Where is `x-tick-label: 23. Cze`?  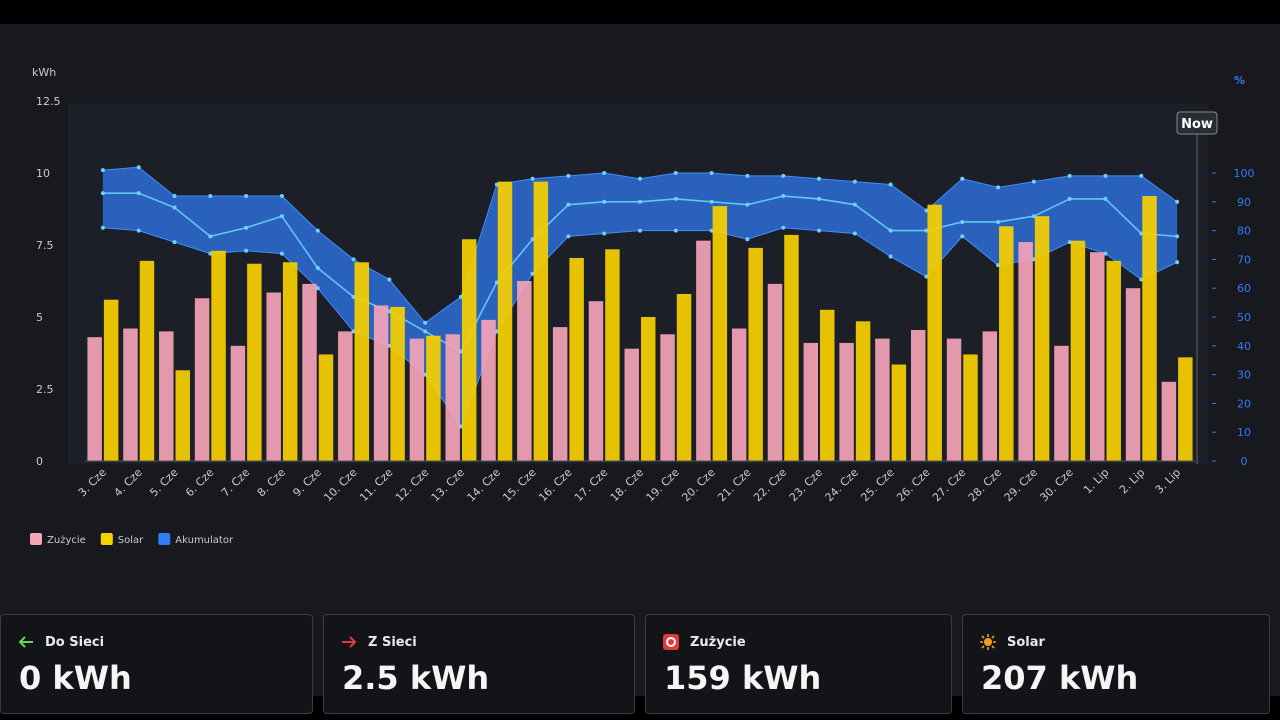 x-tick-label: 23. Cze is located at coordinates (806, 485).